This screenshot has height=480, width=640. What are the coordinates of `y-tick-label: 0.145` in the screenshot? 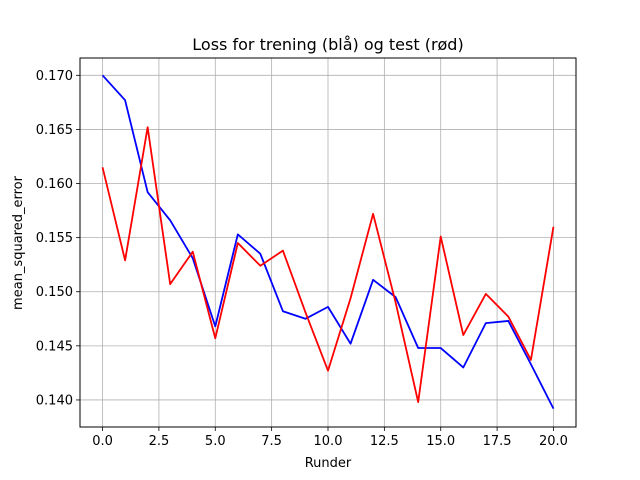 It's located at (54, 346).